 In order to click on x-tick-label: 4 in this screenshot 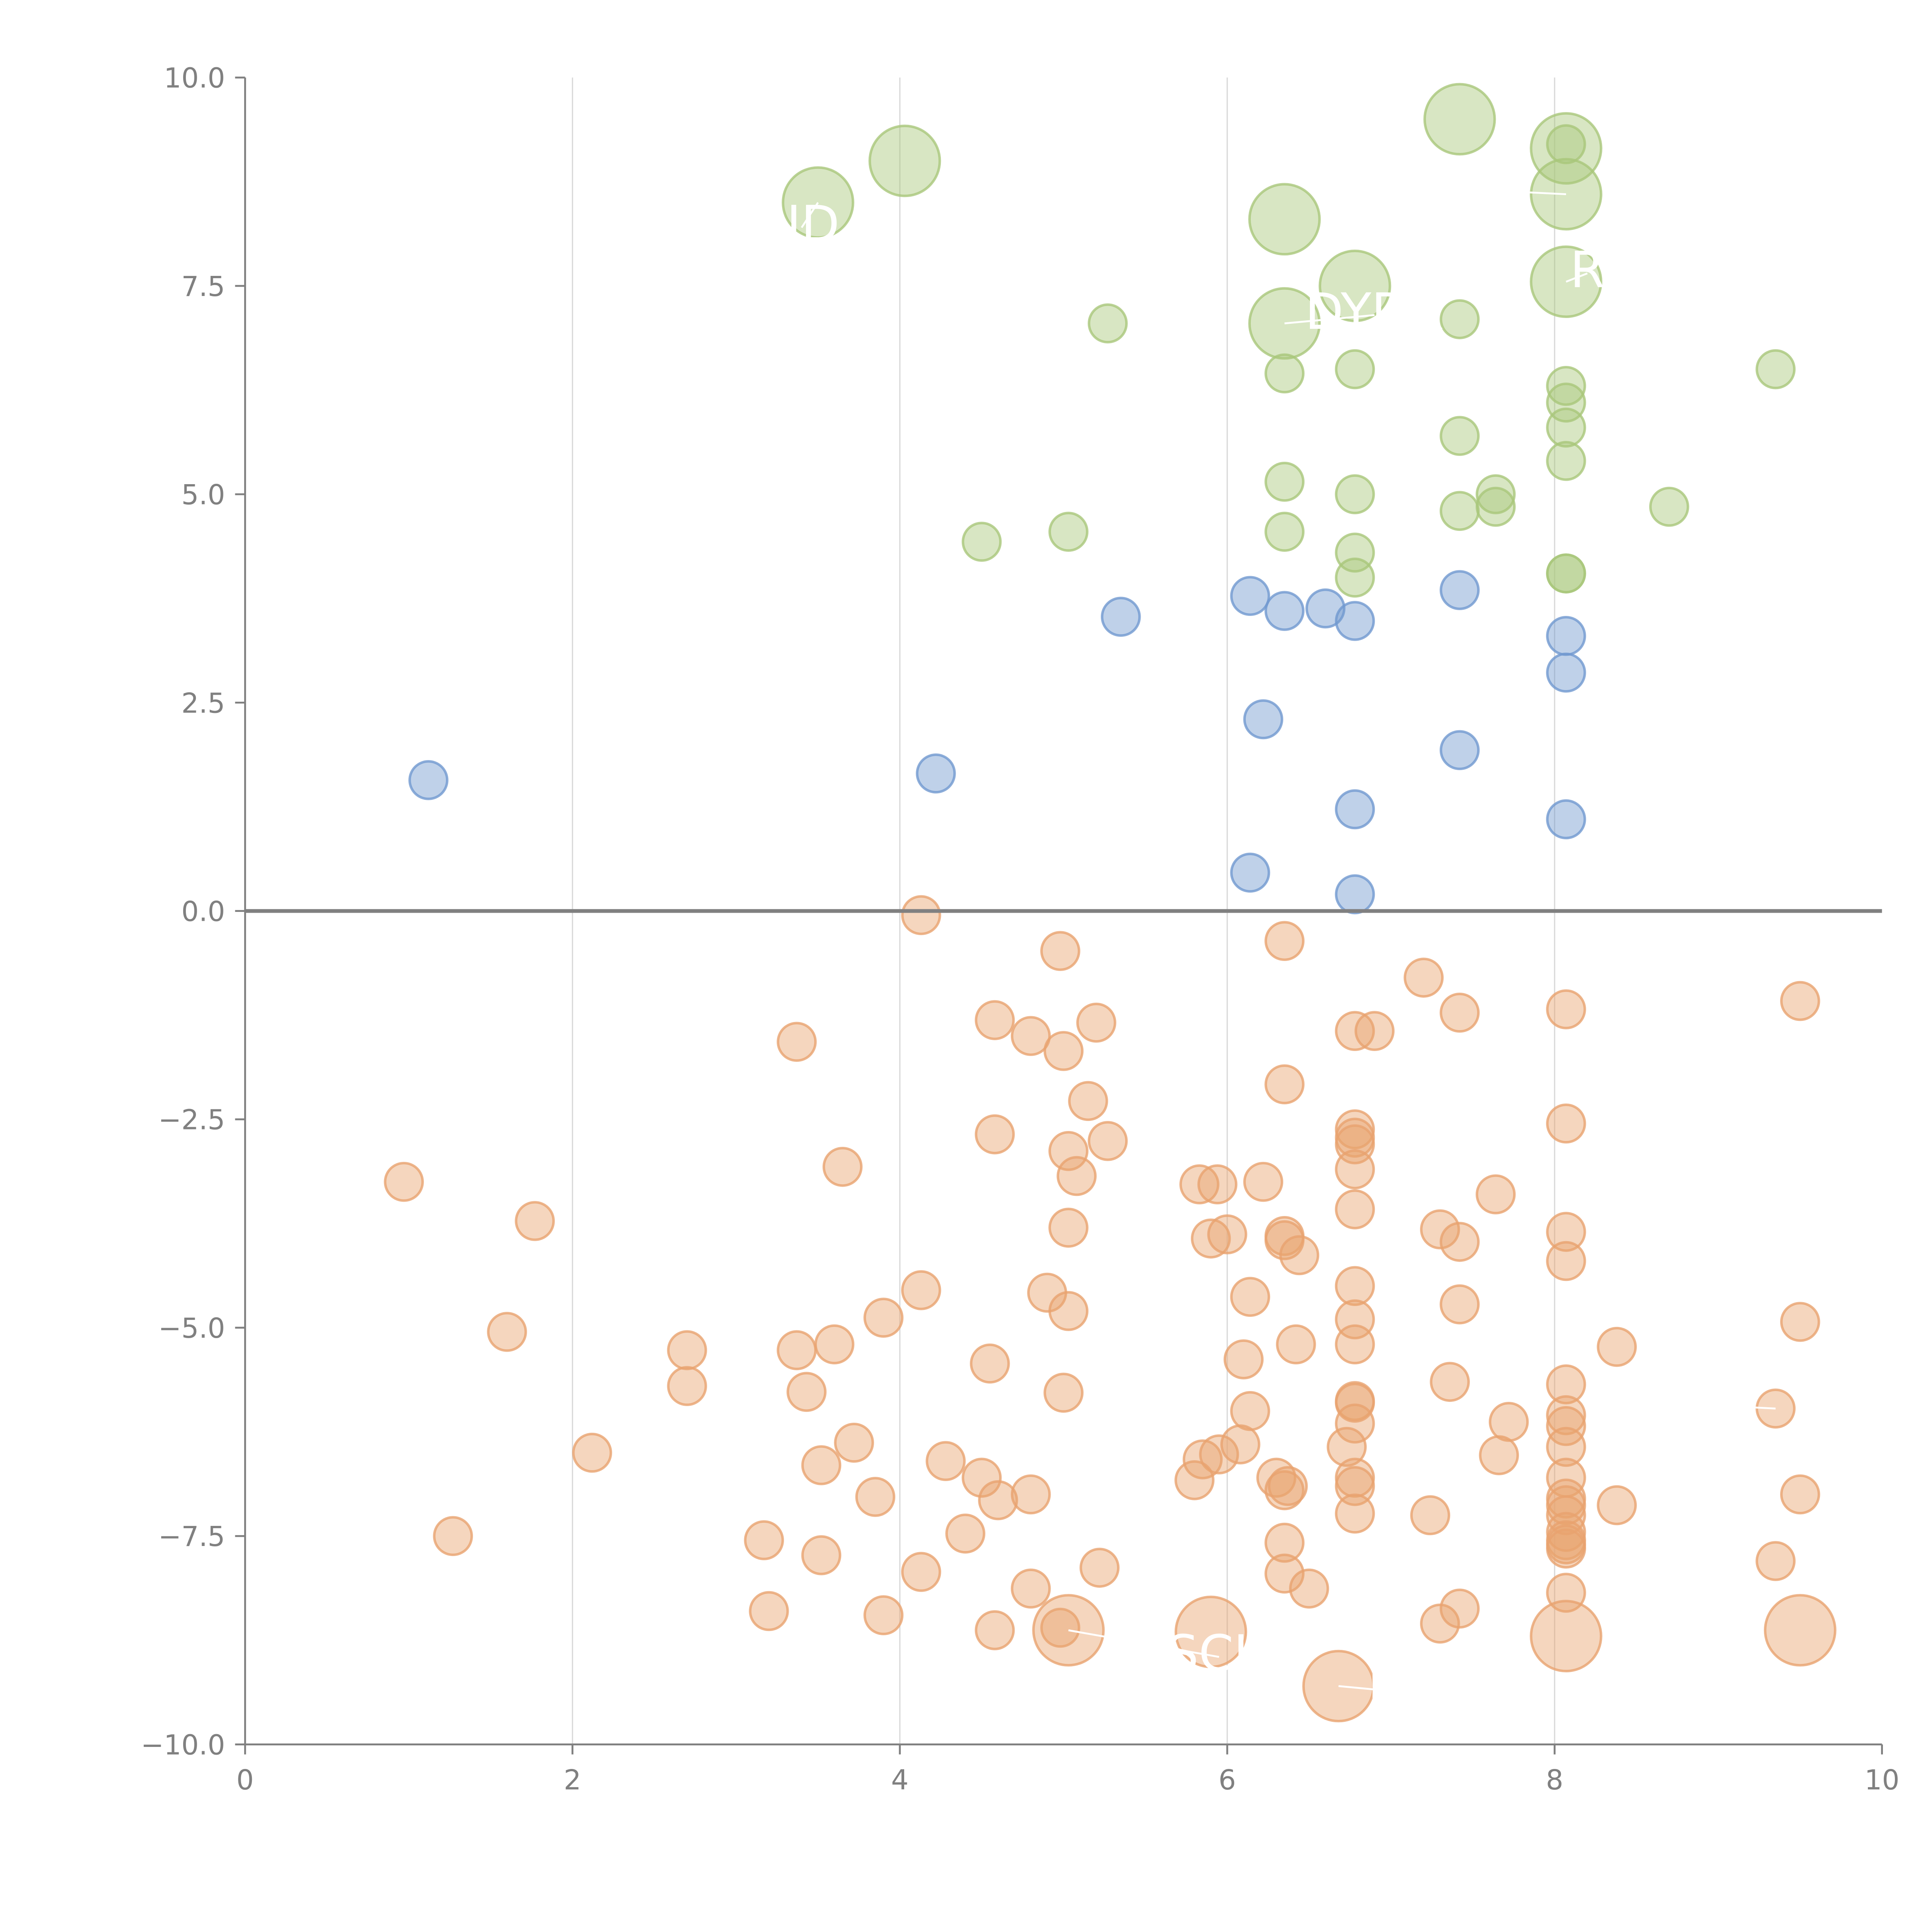, I will do `click(900, 1780)`.